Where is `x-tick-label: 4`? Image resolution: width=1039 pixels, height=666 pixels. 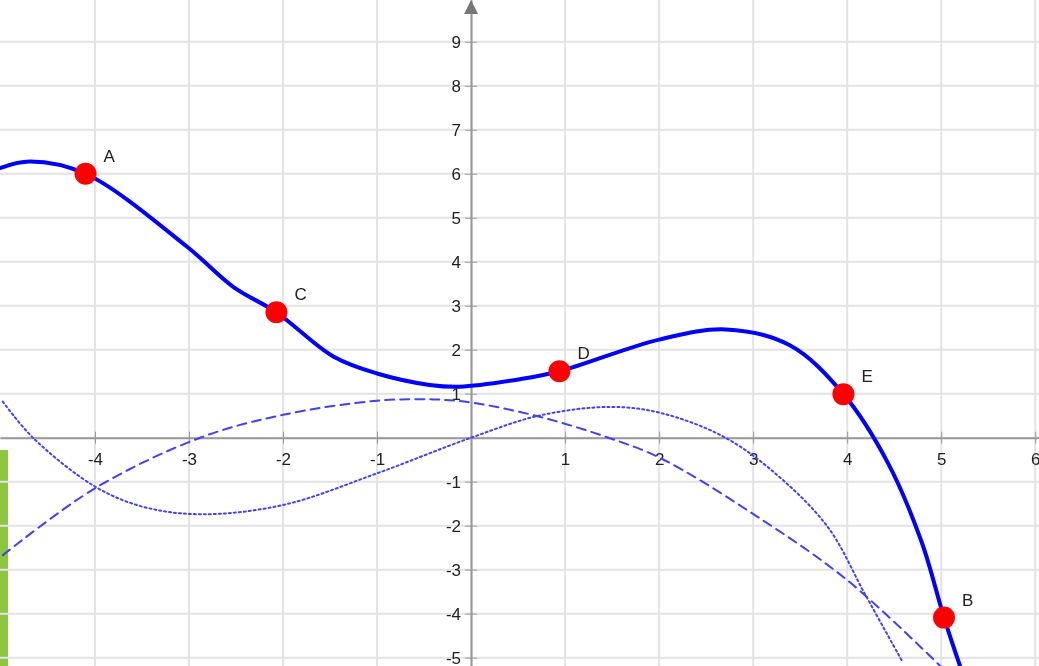 x-tick-label: 4 is located at coordinates (847, 460).